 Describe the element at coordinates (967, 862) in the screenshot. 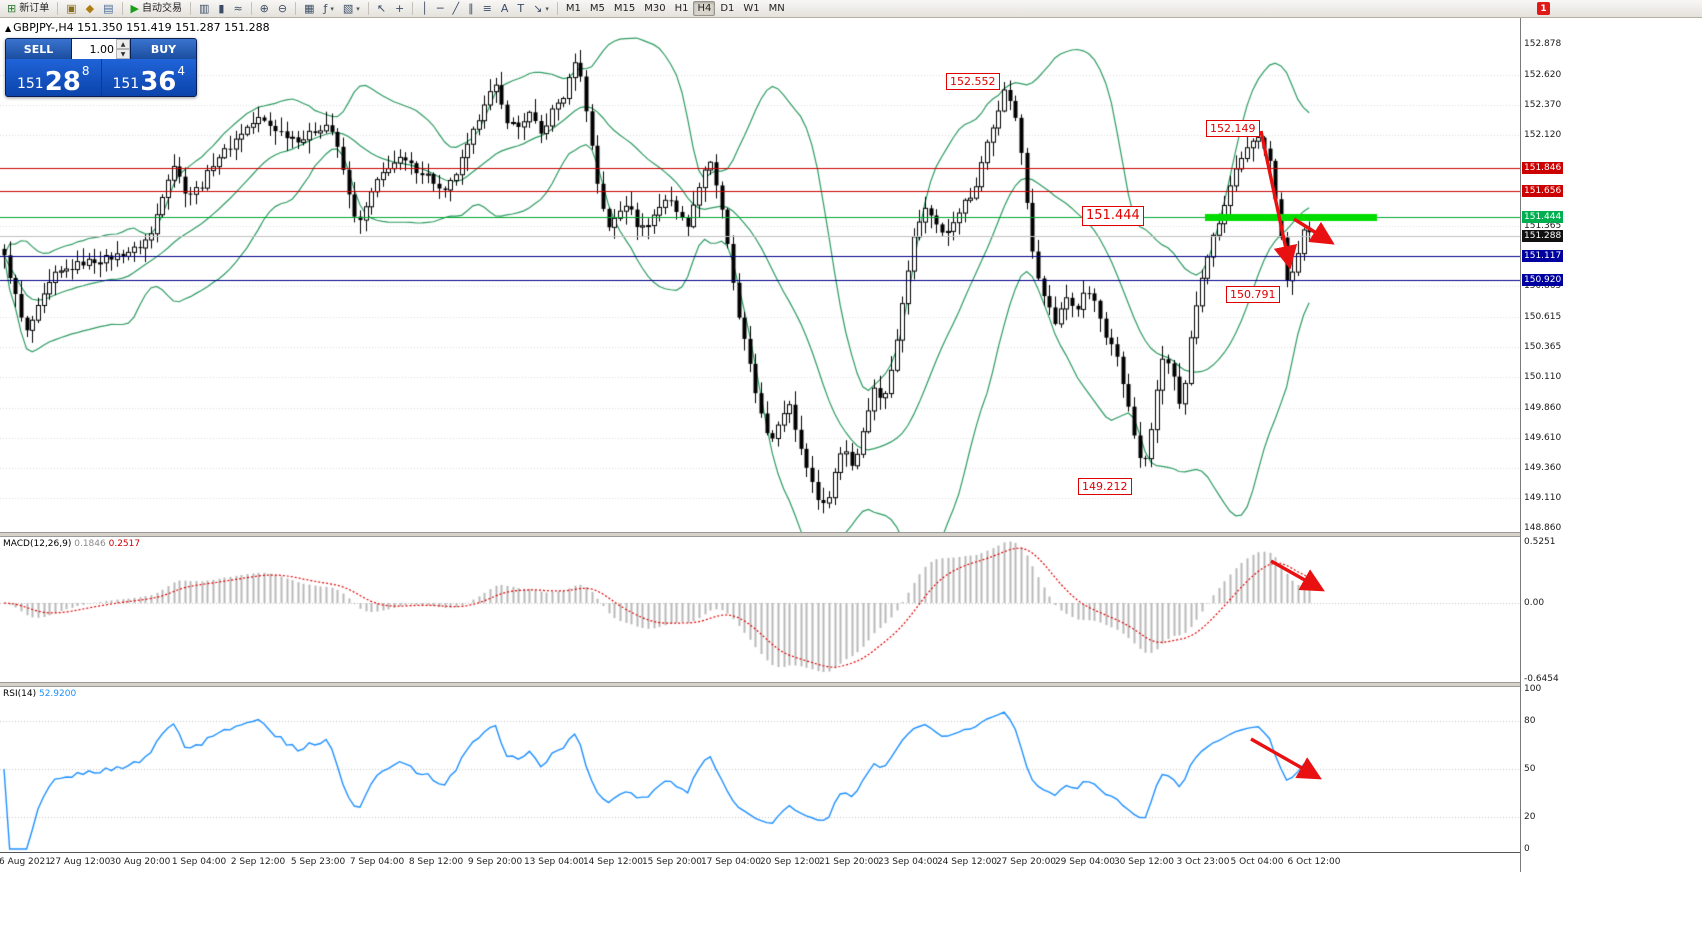

I see `time-axis-label: 24 Sep 12:00` at that location.